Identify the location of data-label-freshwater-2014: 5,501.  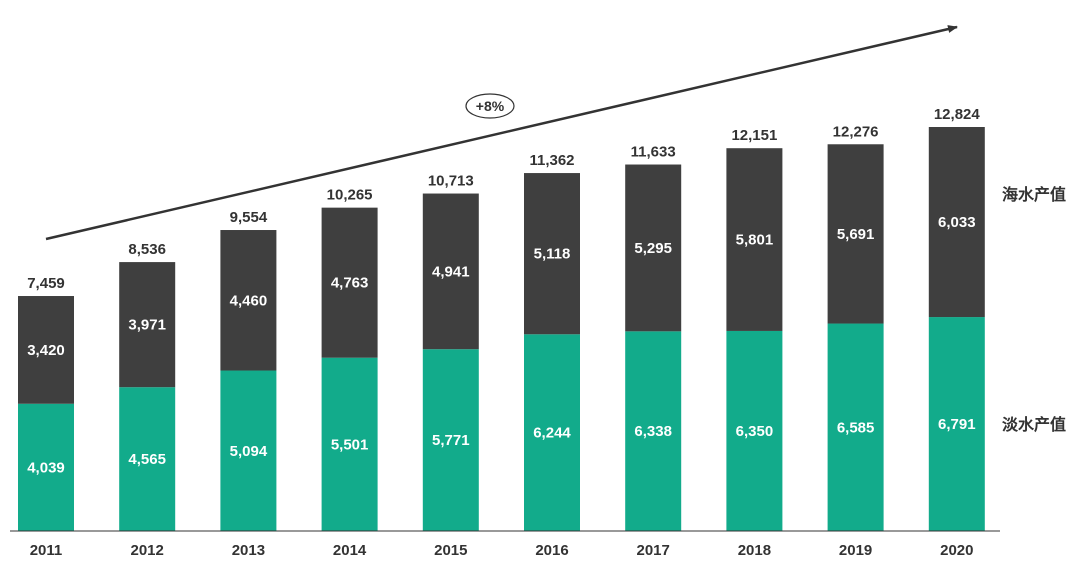
(350, 444).